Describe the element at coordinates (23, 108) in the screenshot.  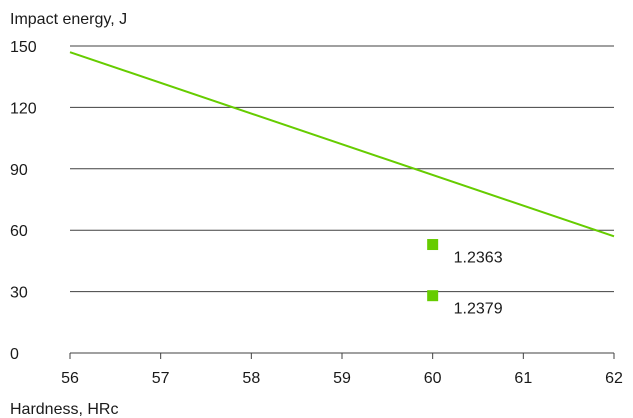
I see `y-tick-label: 120` at that location.